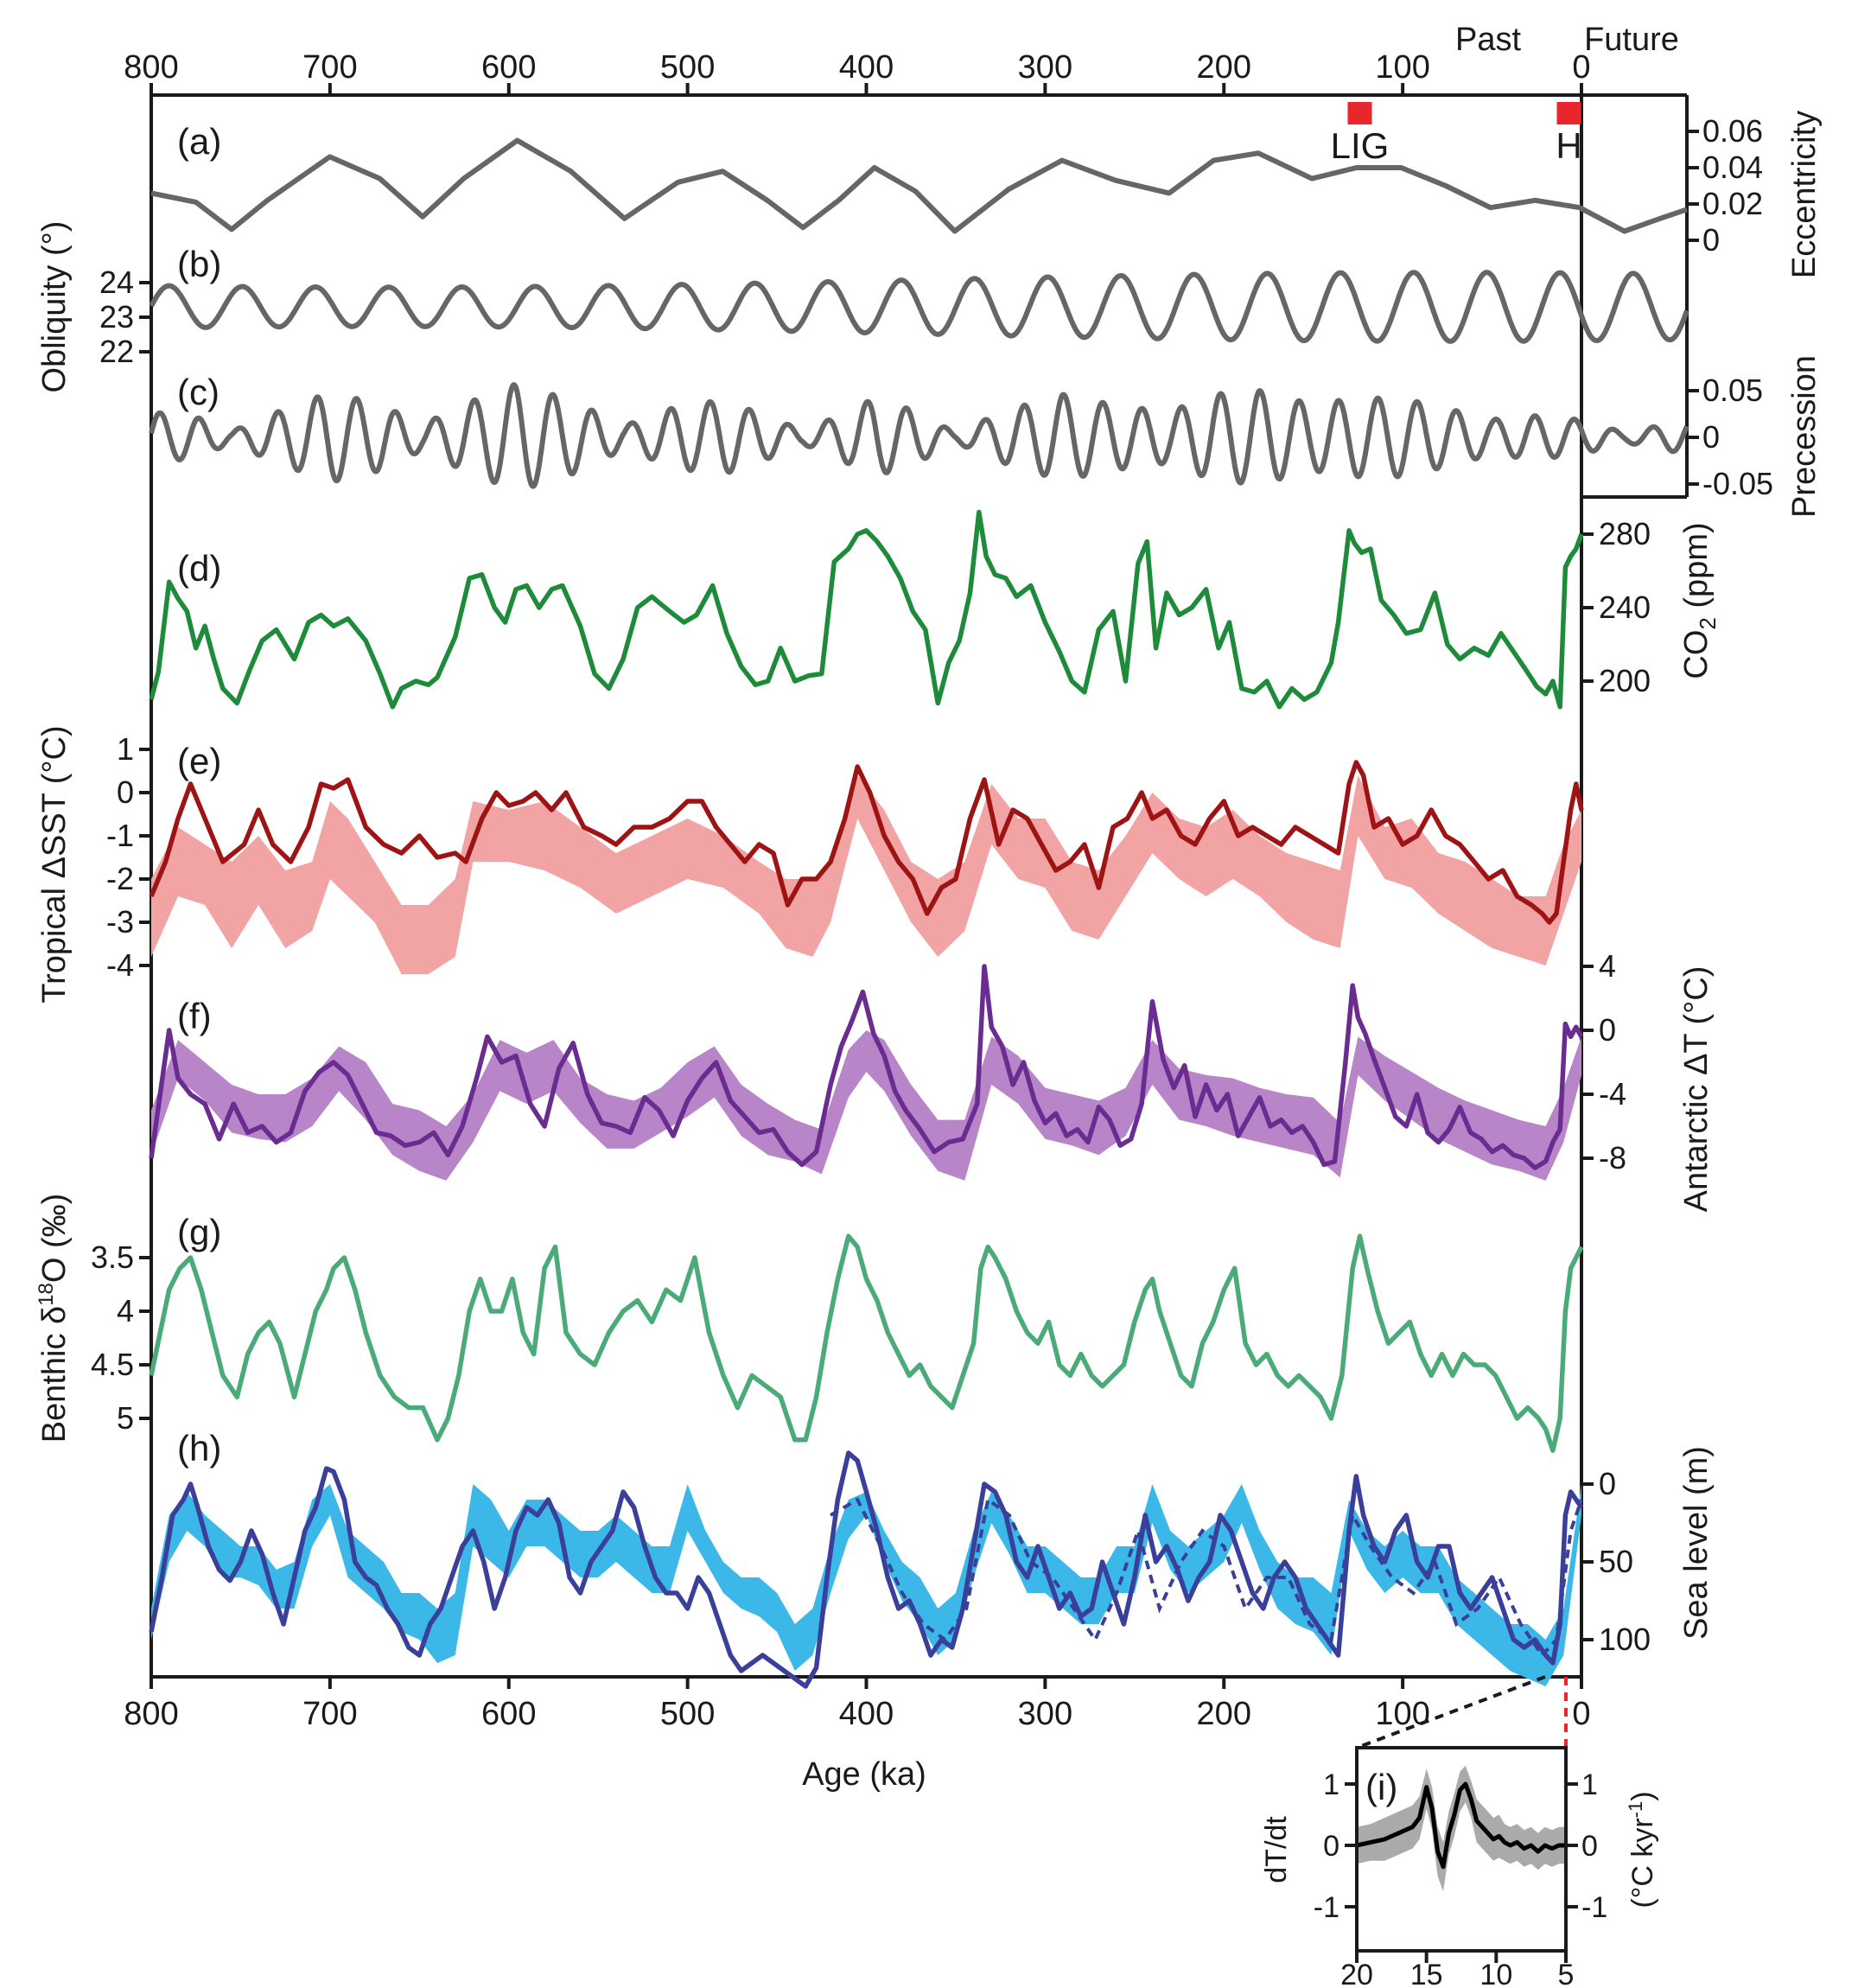  I want to click on bottom-tick-label: 700, so click(329, 1714).